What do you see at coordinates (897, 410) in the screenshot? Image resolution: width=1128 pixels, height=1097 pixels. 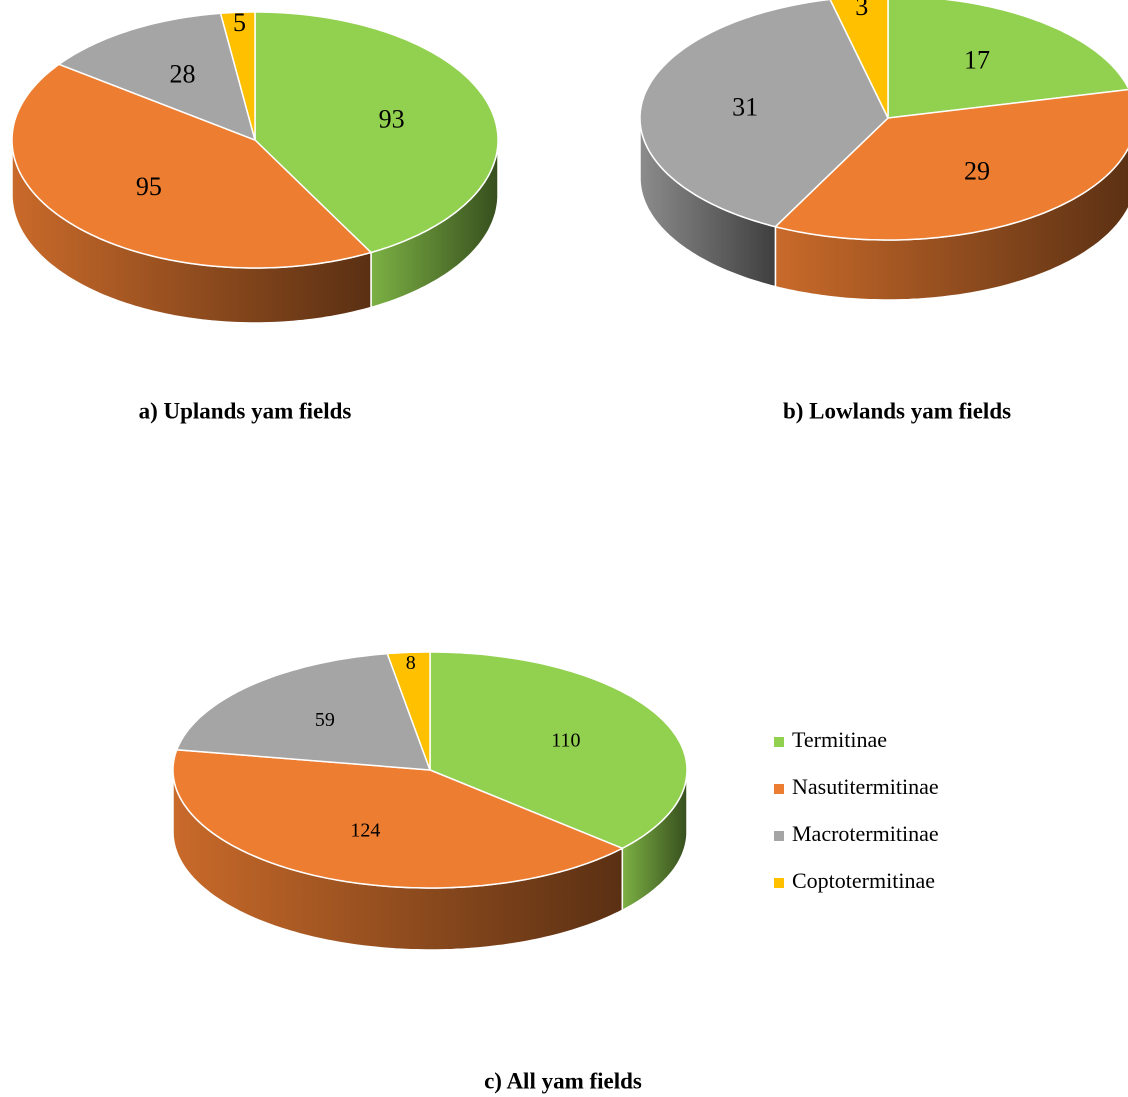 I see `chart-title: b) Lowlands yam fields` at bounding box center [897, 410].